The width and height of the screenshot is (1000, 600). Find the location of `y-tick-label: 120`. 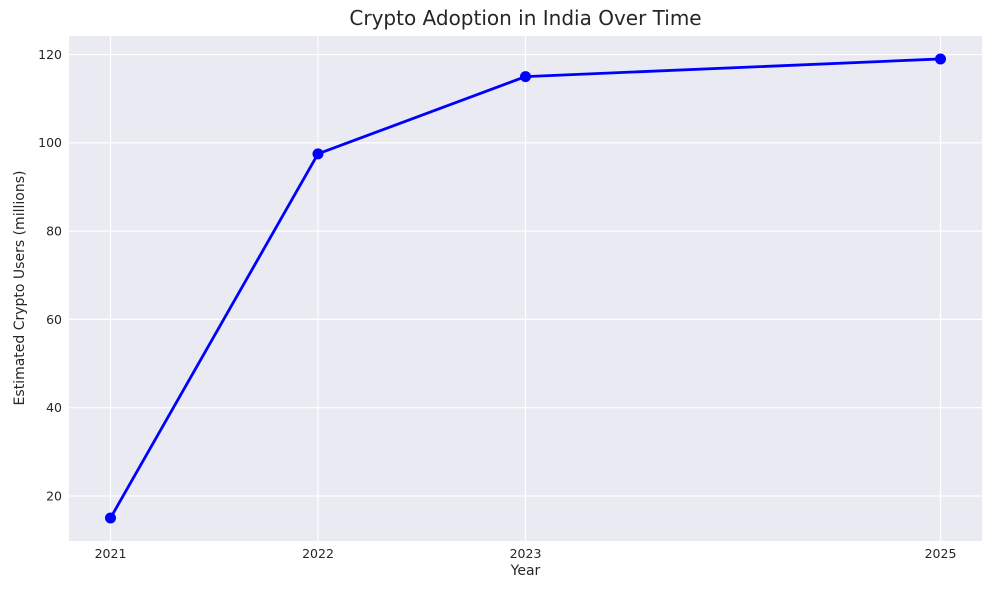

y-tick-label: 120 is located at coordinates (50, 54).